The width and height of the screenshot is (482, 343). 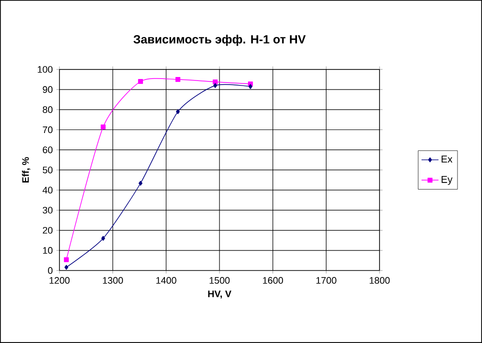 I want to click on y-tick-label: 30, so click(x=47, y=210).